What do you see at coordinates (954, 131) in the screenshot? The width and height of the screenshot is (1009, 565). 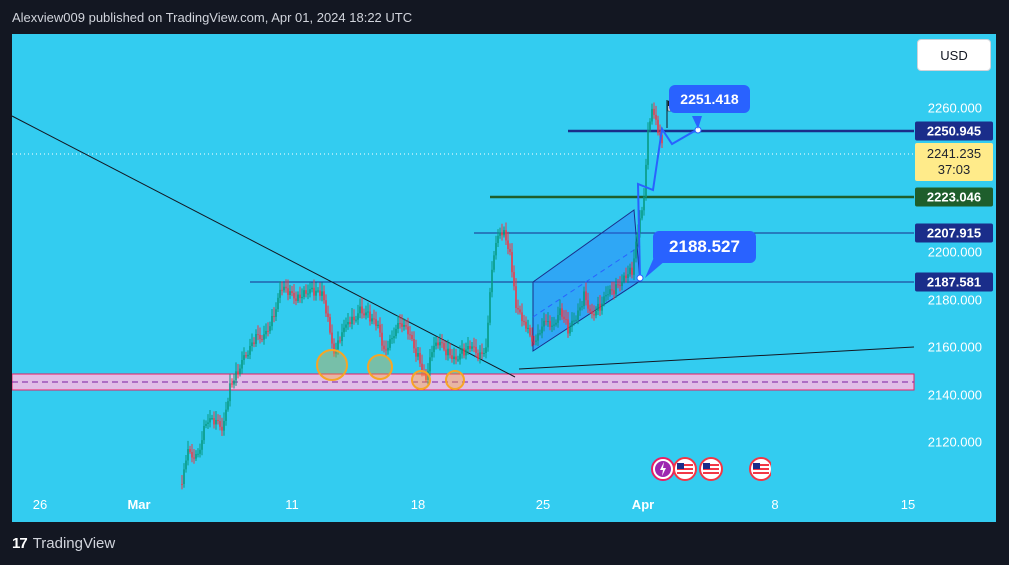 I see `resistance-price-tag: 2250.945` at bounding box center [954, 131].